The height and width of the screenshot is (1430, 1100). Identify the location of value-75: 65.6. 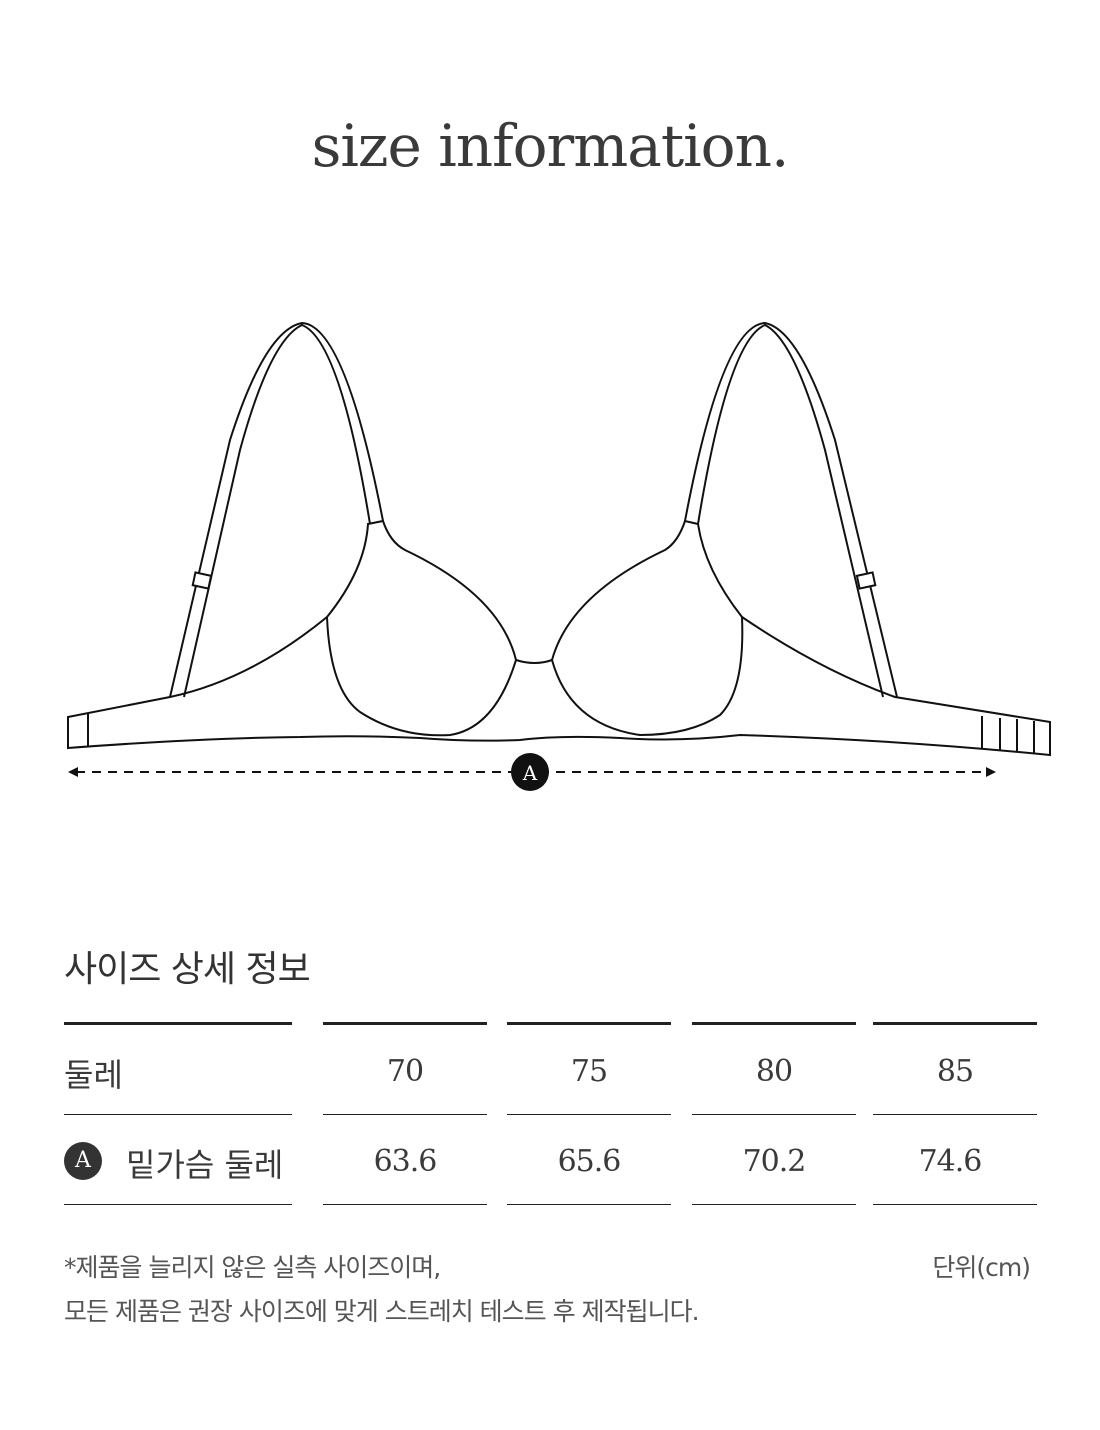
(589, 1161).